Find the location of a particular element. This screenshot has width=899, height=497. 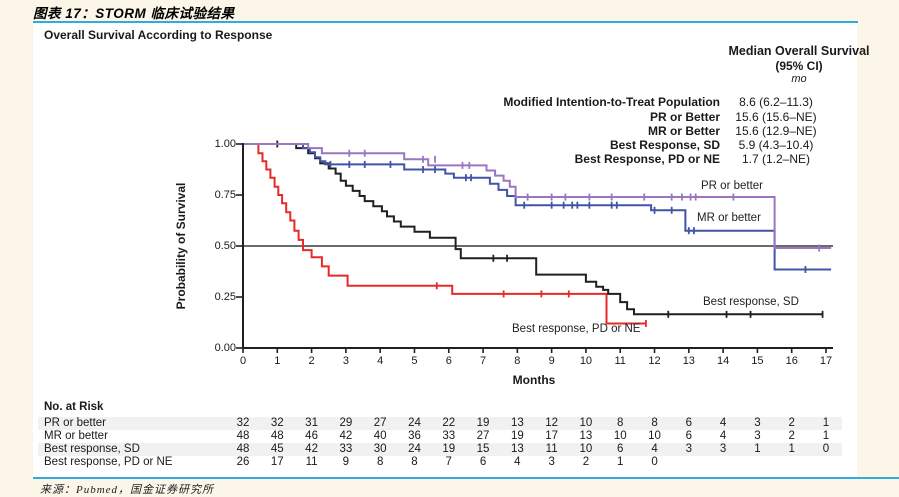

risk-count: 46 is located at coordinates (311, 436).